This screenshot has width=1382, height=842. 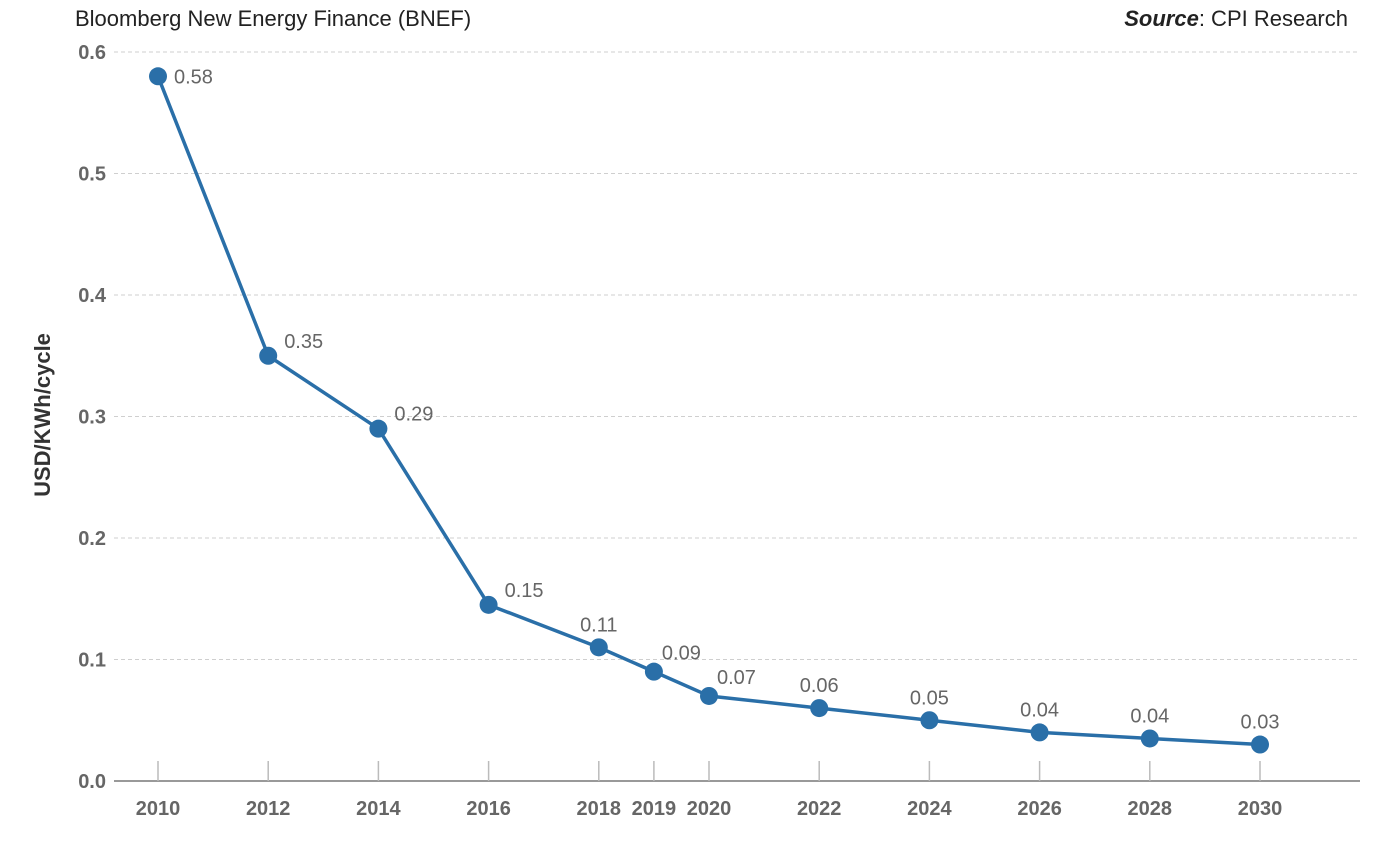 I want to click on data-label: 0.07, so click(x=736, y=678).